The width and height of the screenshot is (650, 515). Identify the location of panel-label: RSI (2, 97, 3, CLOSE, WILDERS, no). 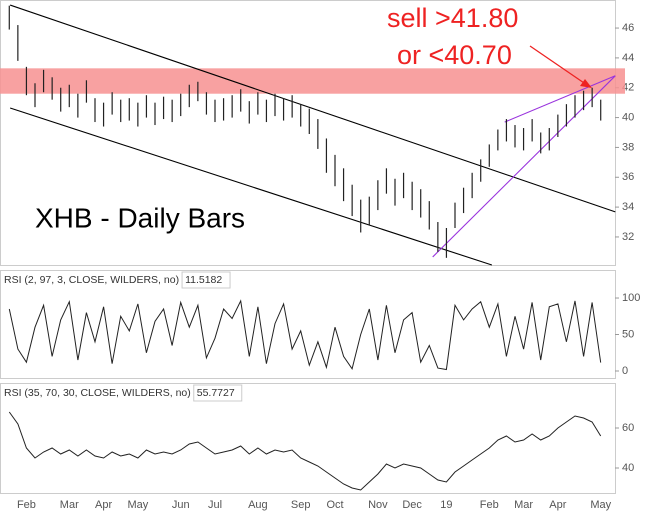
(91, 280).